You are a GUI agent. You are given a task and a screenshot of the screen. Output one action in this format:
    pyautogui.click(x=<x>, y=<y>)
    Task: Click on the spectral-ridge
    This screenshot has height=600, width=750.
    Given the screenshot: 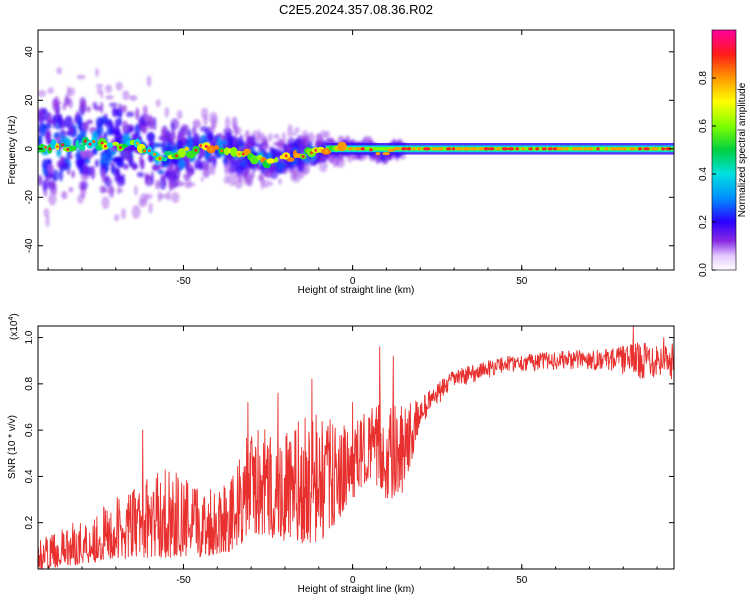 What is the action you would take?
    pyautogui.click(x=192, y=152)
    